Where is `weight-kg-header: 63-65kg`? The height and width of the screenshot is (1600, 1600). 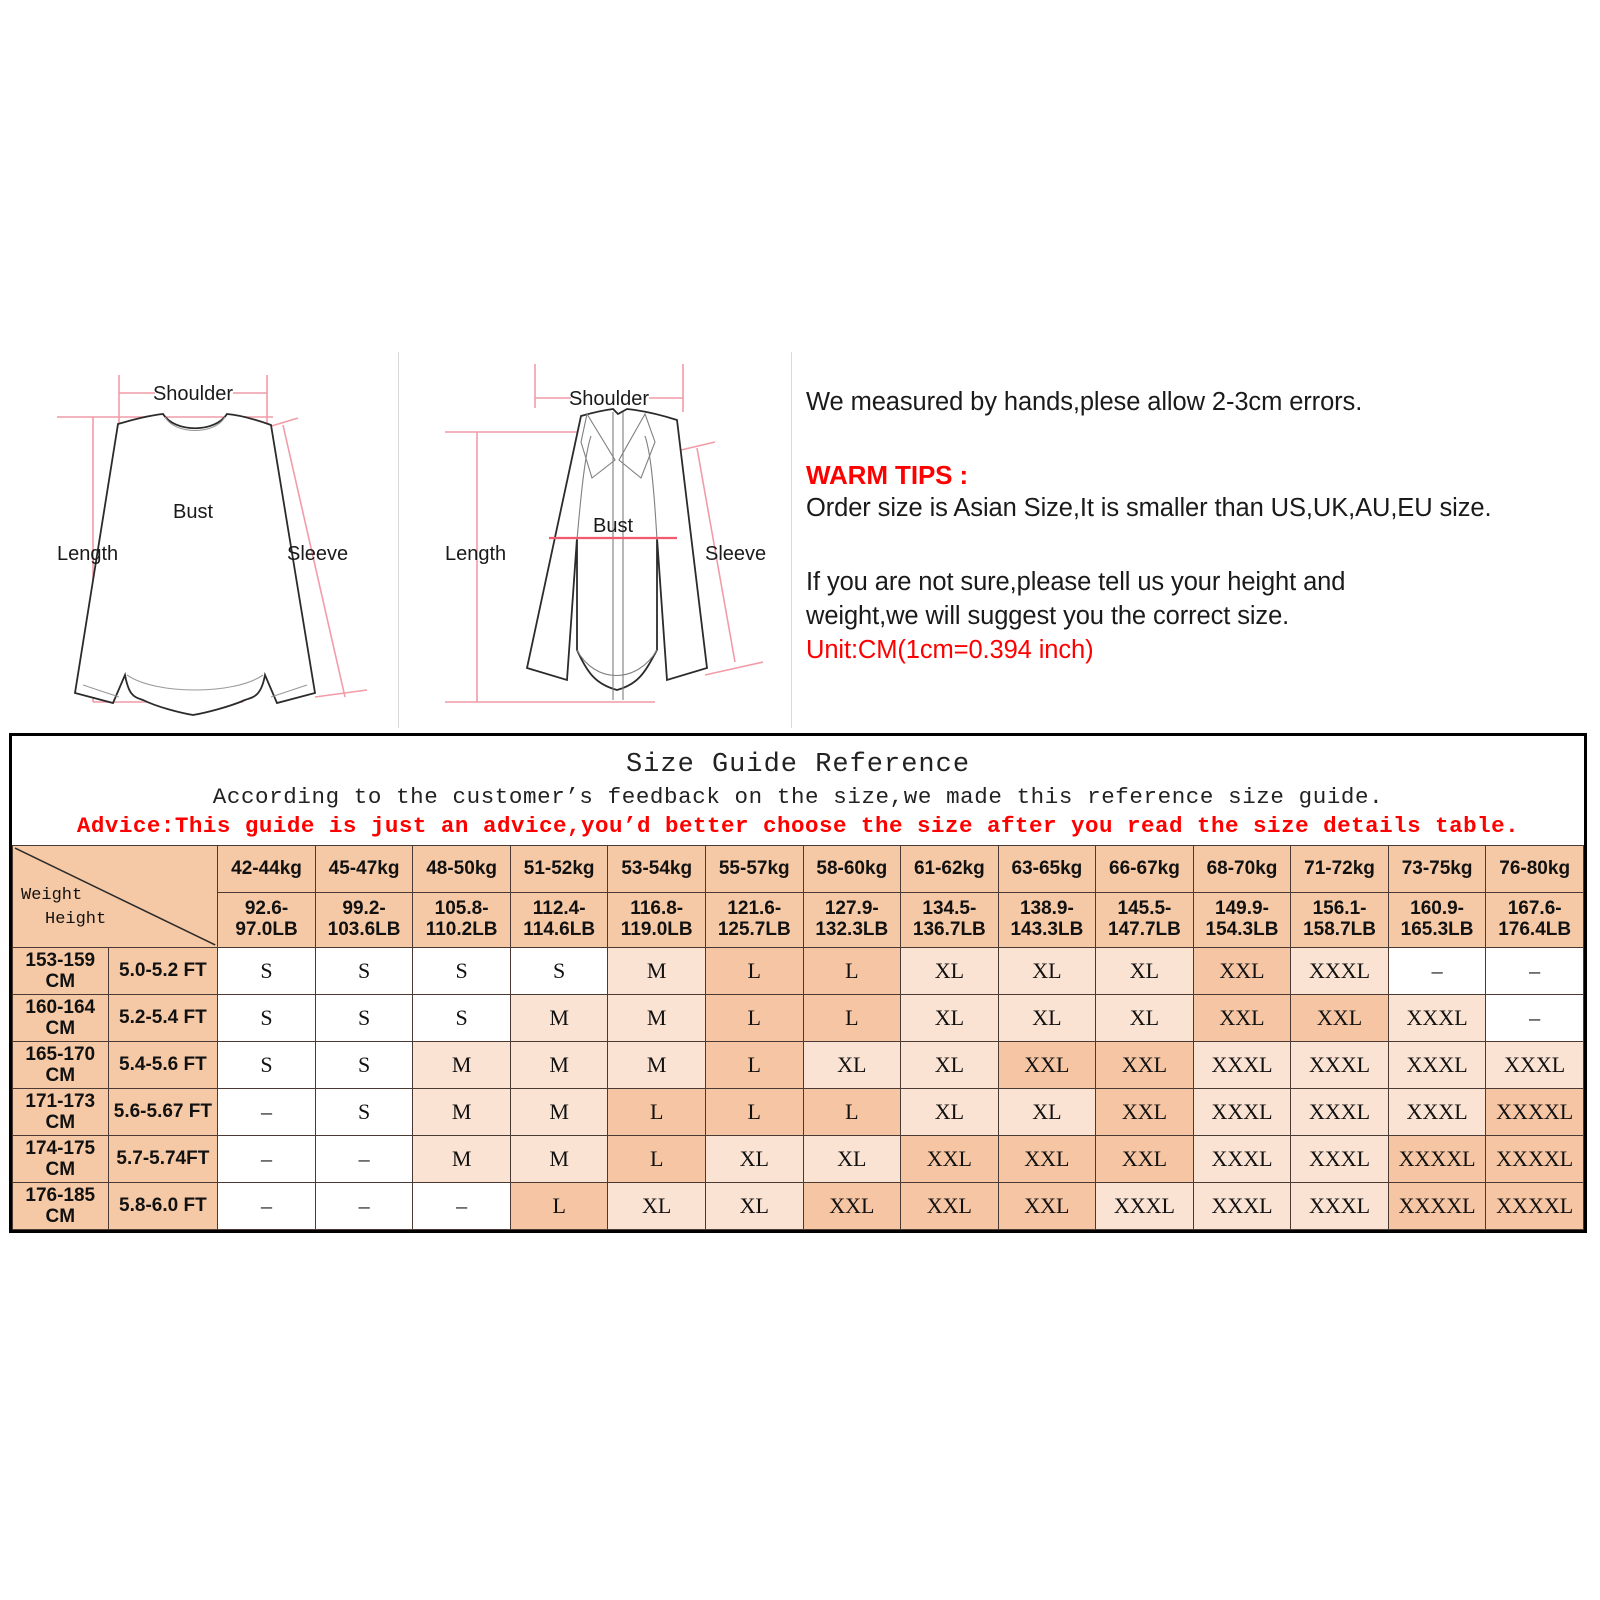 weight-kg-header: 63-65kg is located at coordinates (1047, 869).